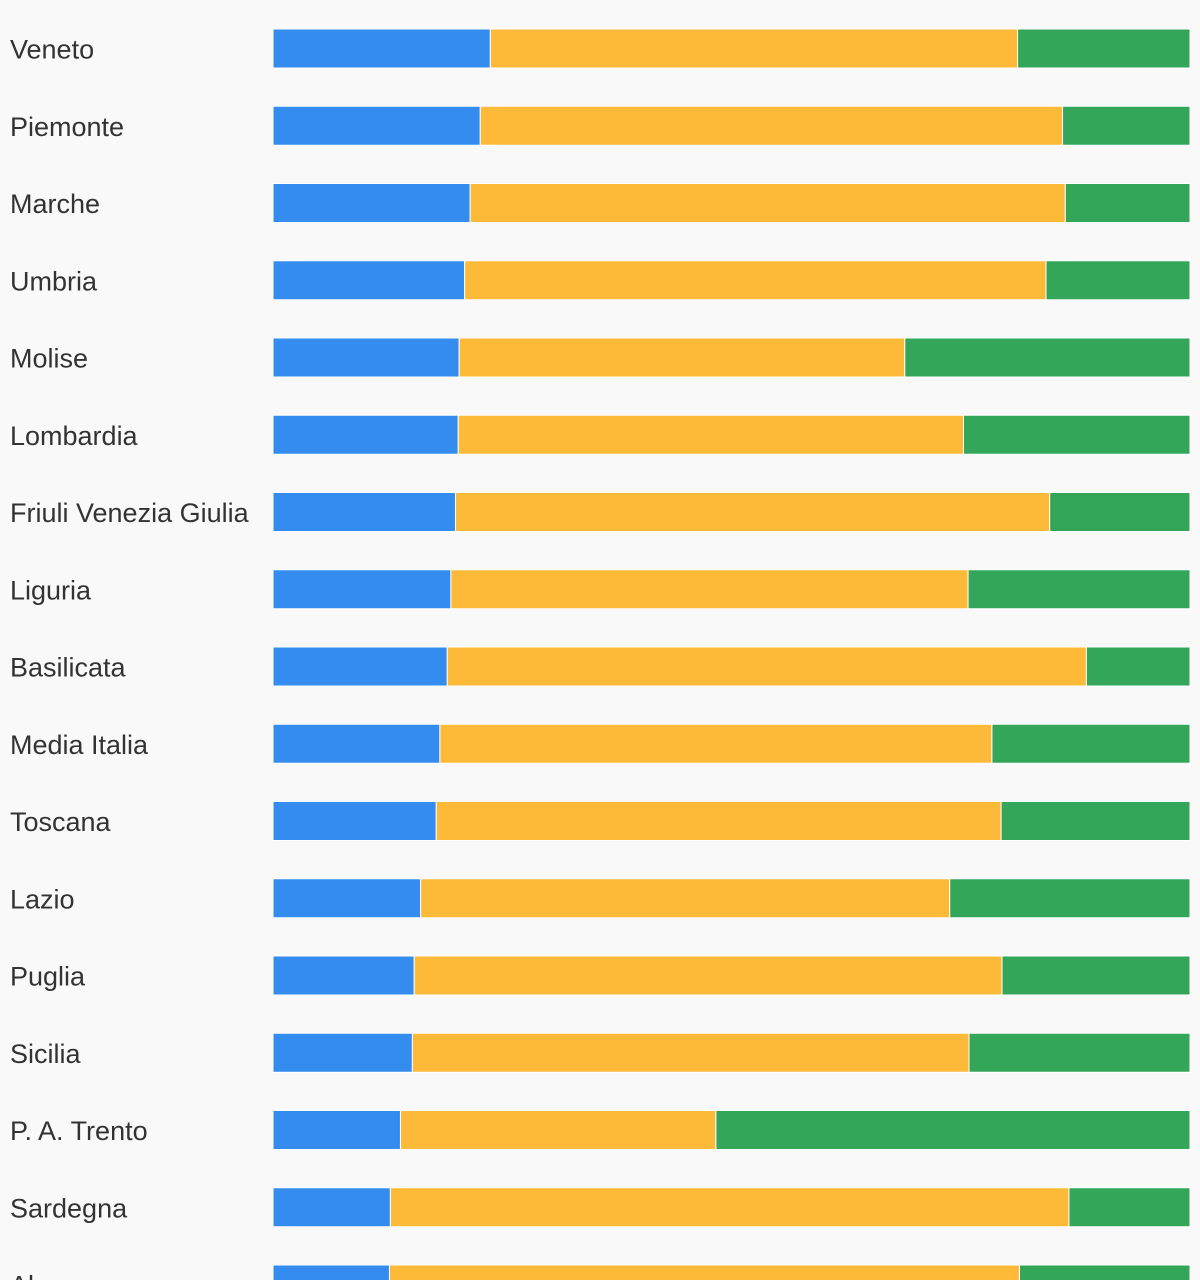 The width and height of the screenshot is (1200, 1280). Describe the element at coordinates (49, 359) in the screenshot. I see `category-label: Molise` at that location.